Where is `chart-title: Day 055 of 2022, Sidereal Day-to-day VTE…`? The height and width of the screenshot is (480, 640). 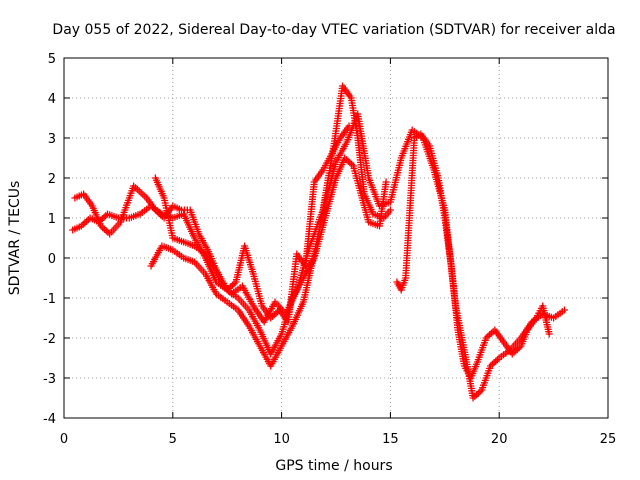
chart-title: Day 055 of 2022, Sidereal Day-to-day VTE… is located at coordinates (333, 30).